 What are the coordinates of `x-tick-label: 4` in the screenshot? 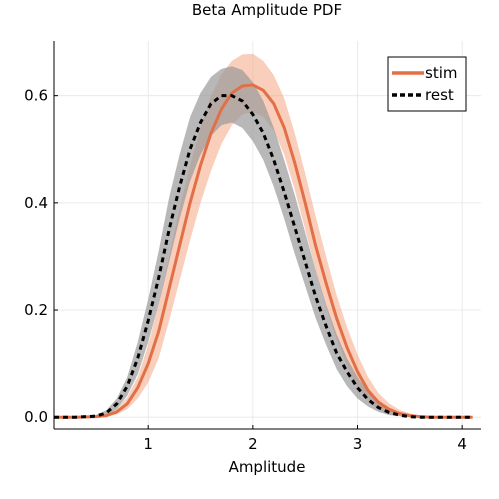 It's located at (462, 444).